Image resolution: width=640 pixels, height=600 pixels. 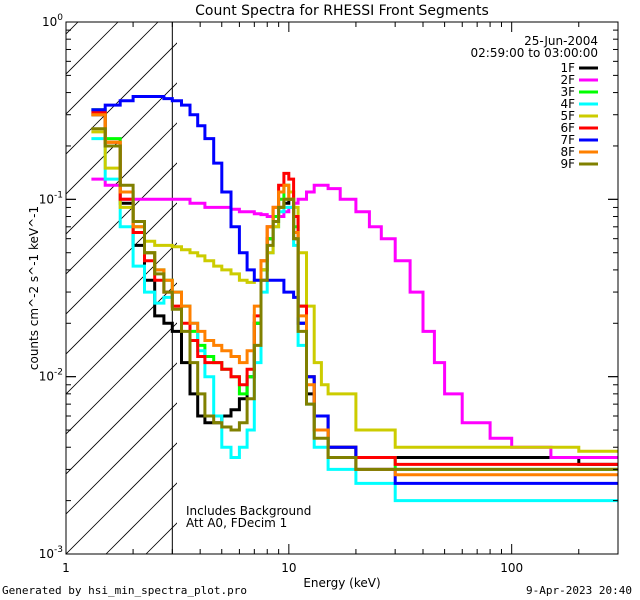 I want to click on x-axis-label: Energy (keV), so click(x=341, y=583).